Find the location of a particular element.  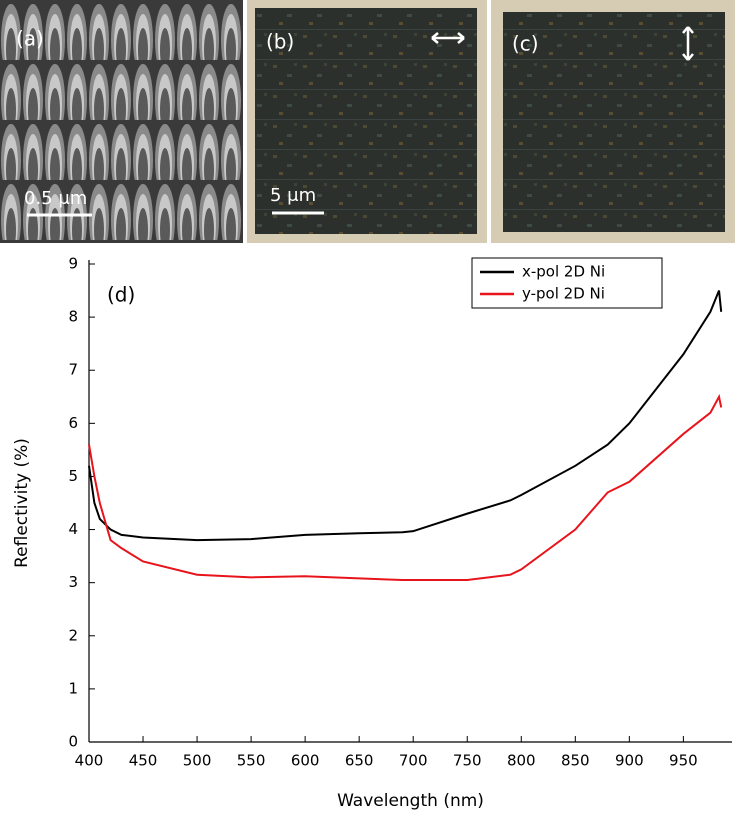

y-tick-label: 6 is located at coordinates (73, 423).